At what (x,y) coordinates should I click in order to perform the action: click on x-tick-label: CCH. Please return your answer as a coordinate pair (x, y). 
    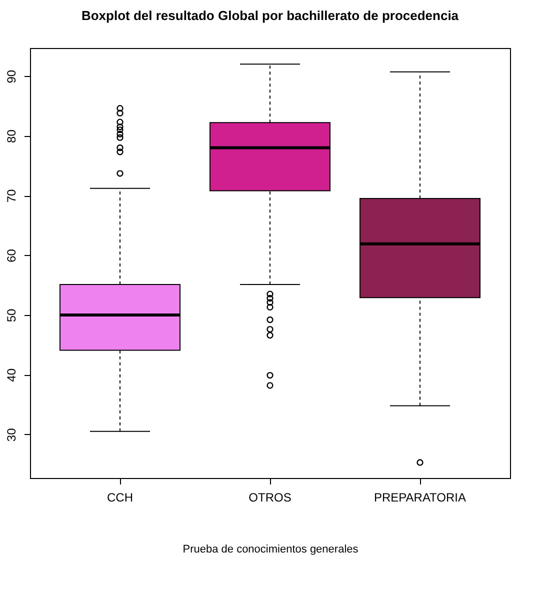
    Looking at the image, I should click on (120, 497).